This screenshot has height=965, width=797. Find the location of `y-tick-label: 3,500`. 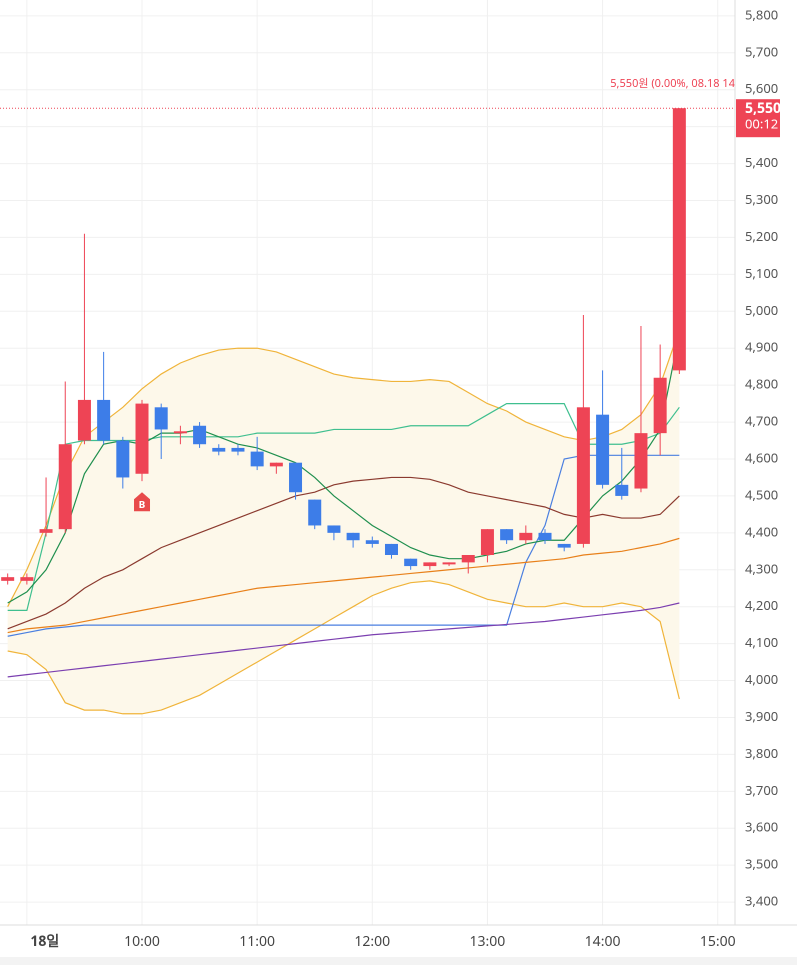

y-tick-label: 3,500 is located at coordinates (761, 864).